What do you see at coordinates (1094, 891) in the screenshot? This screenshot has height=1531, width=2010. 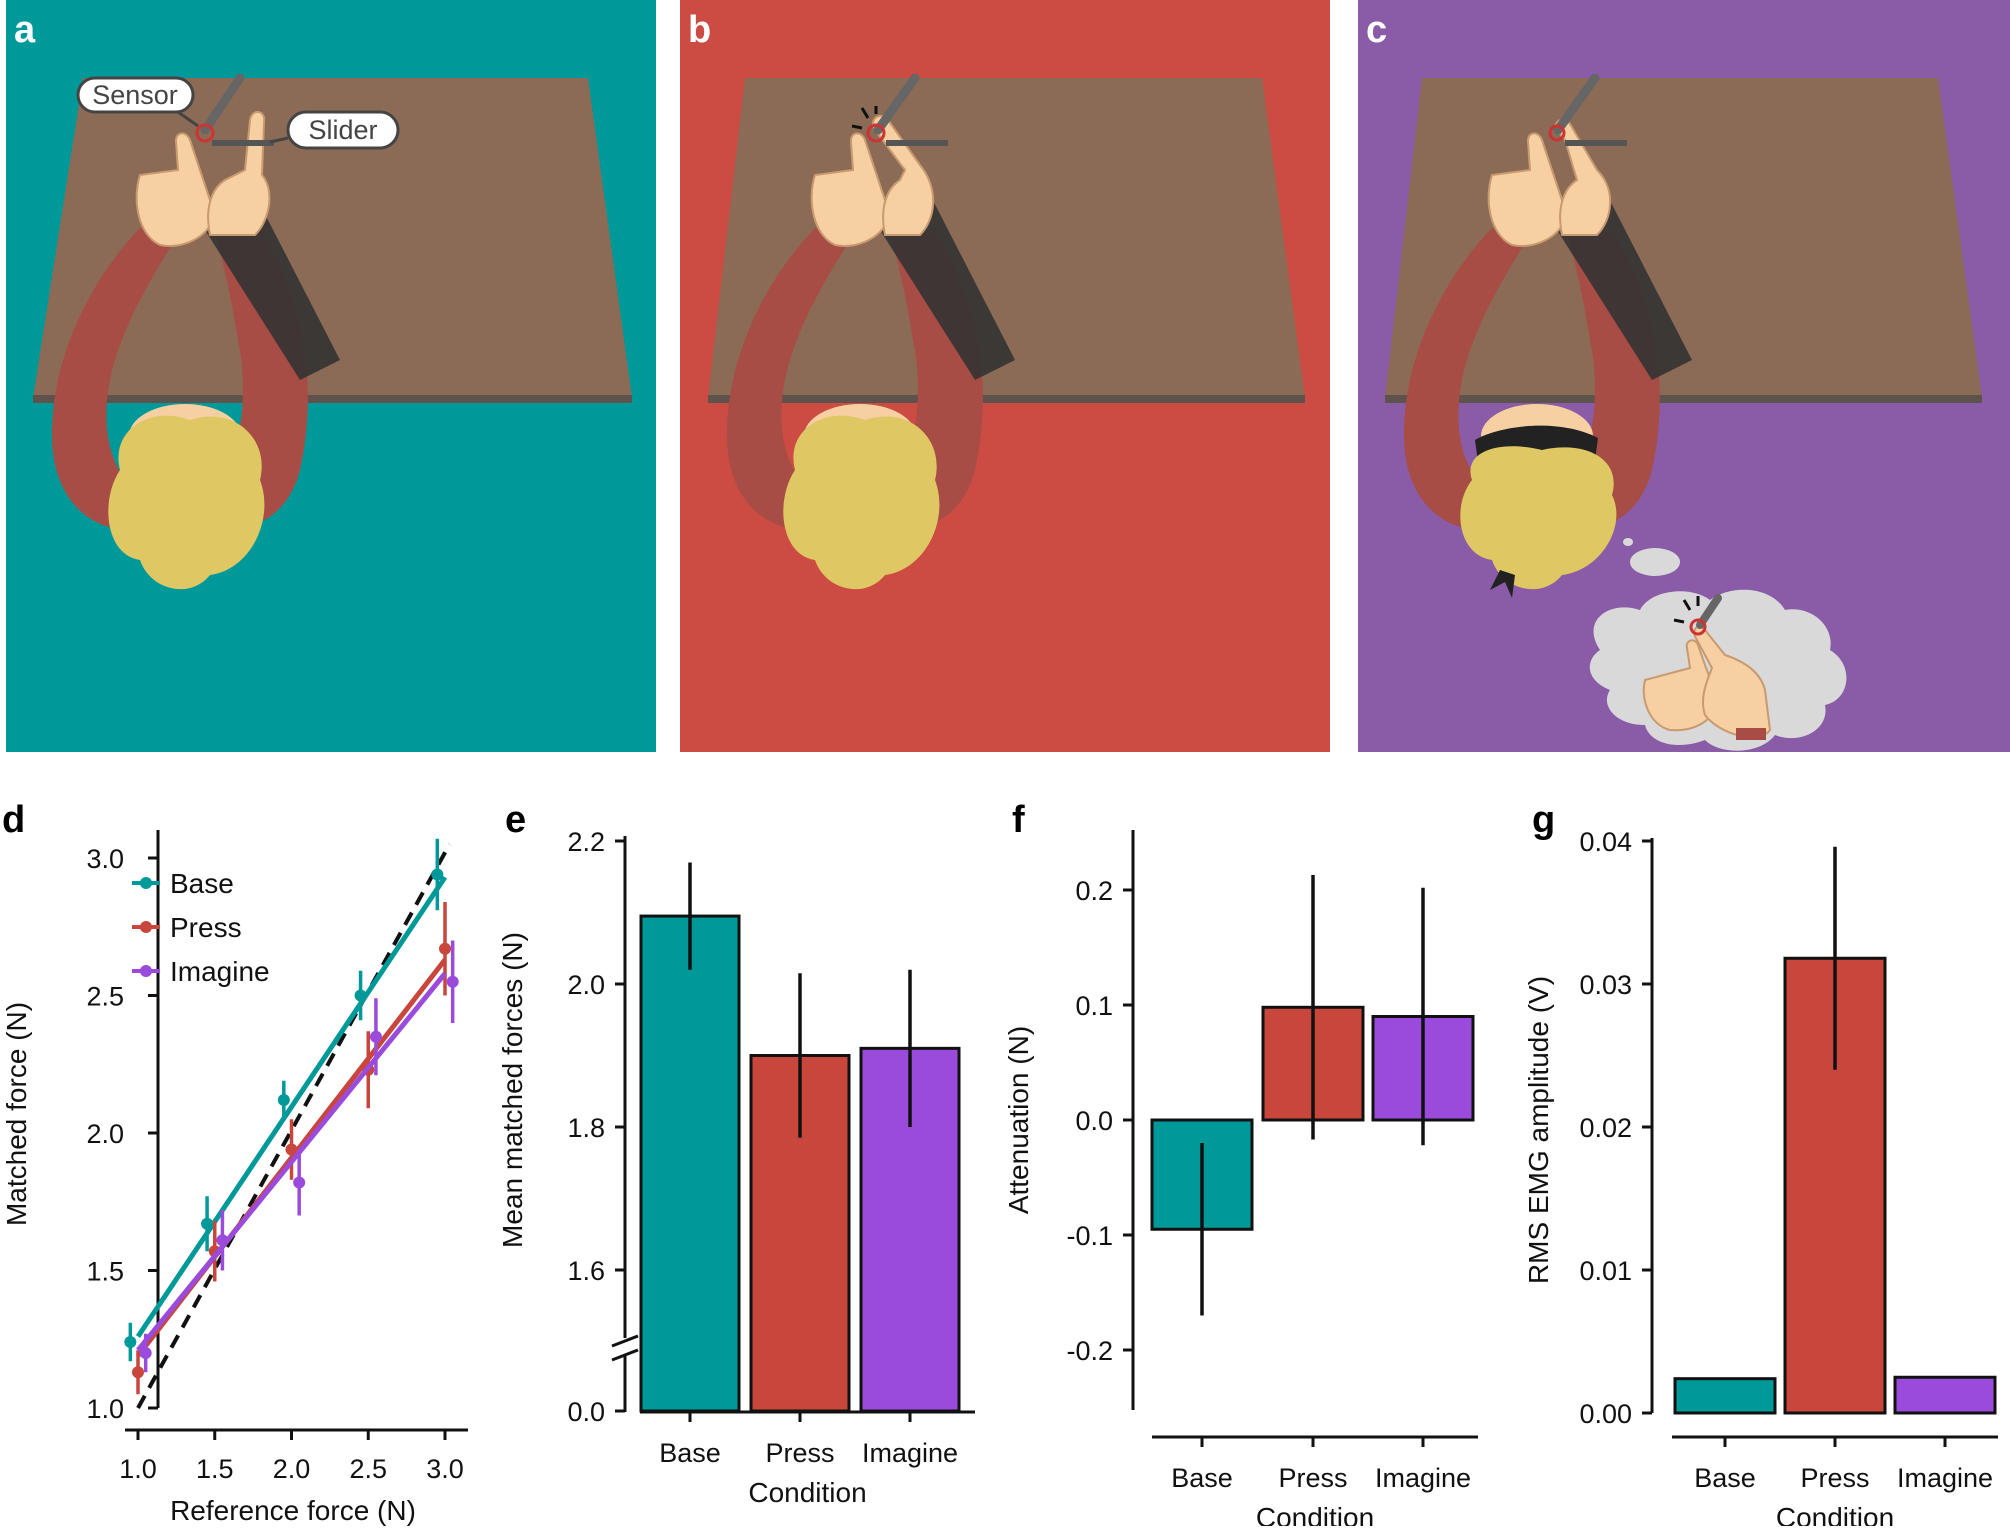 I see `y-tick-label: 0.2` at bounding box center [1094, 891].